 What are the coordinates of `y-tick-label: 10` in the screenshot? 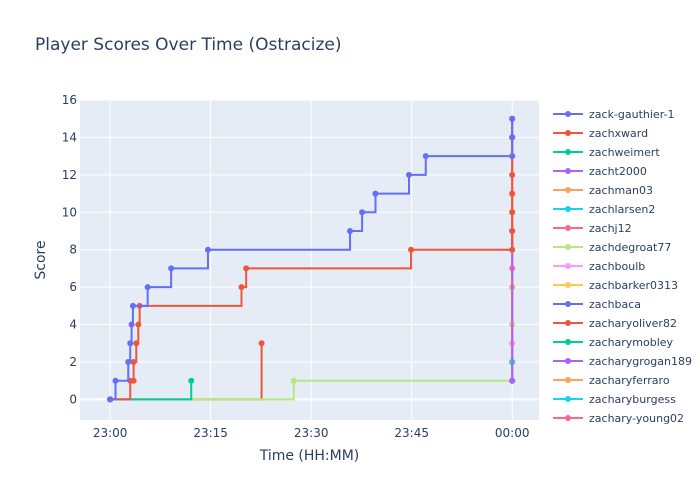 It's located at (69, 212).